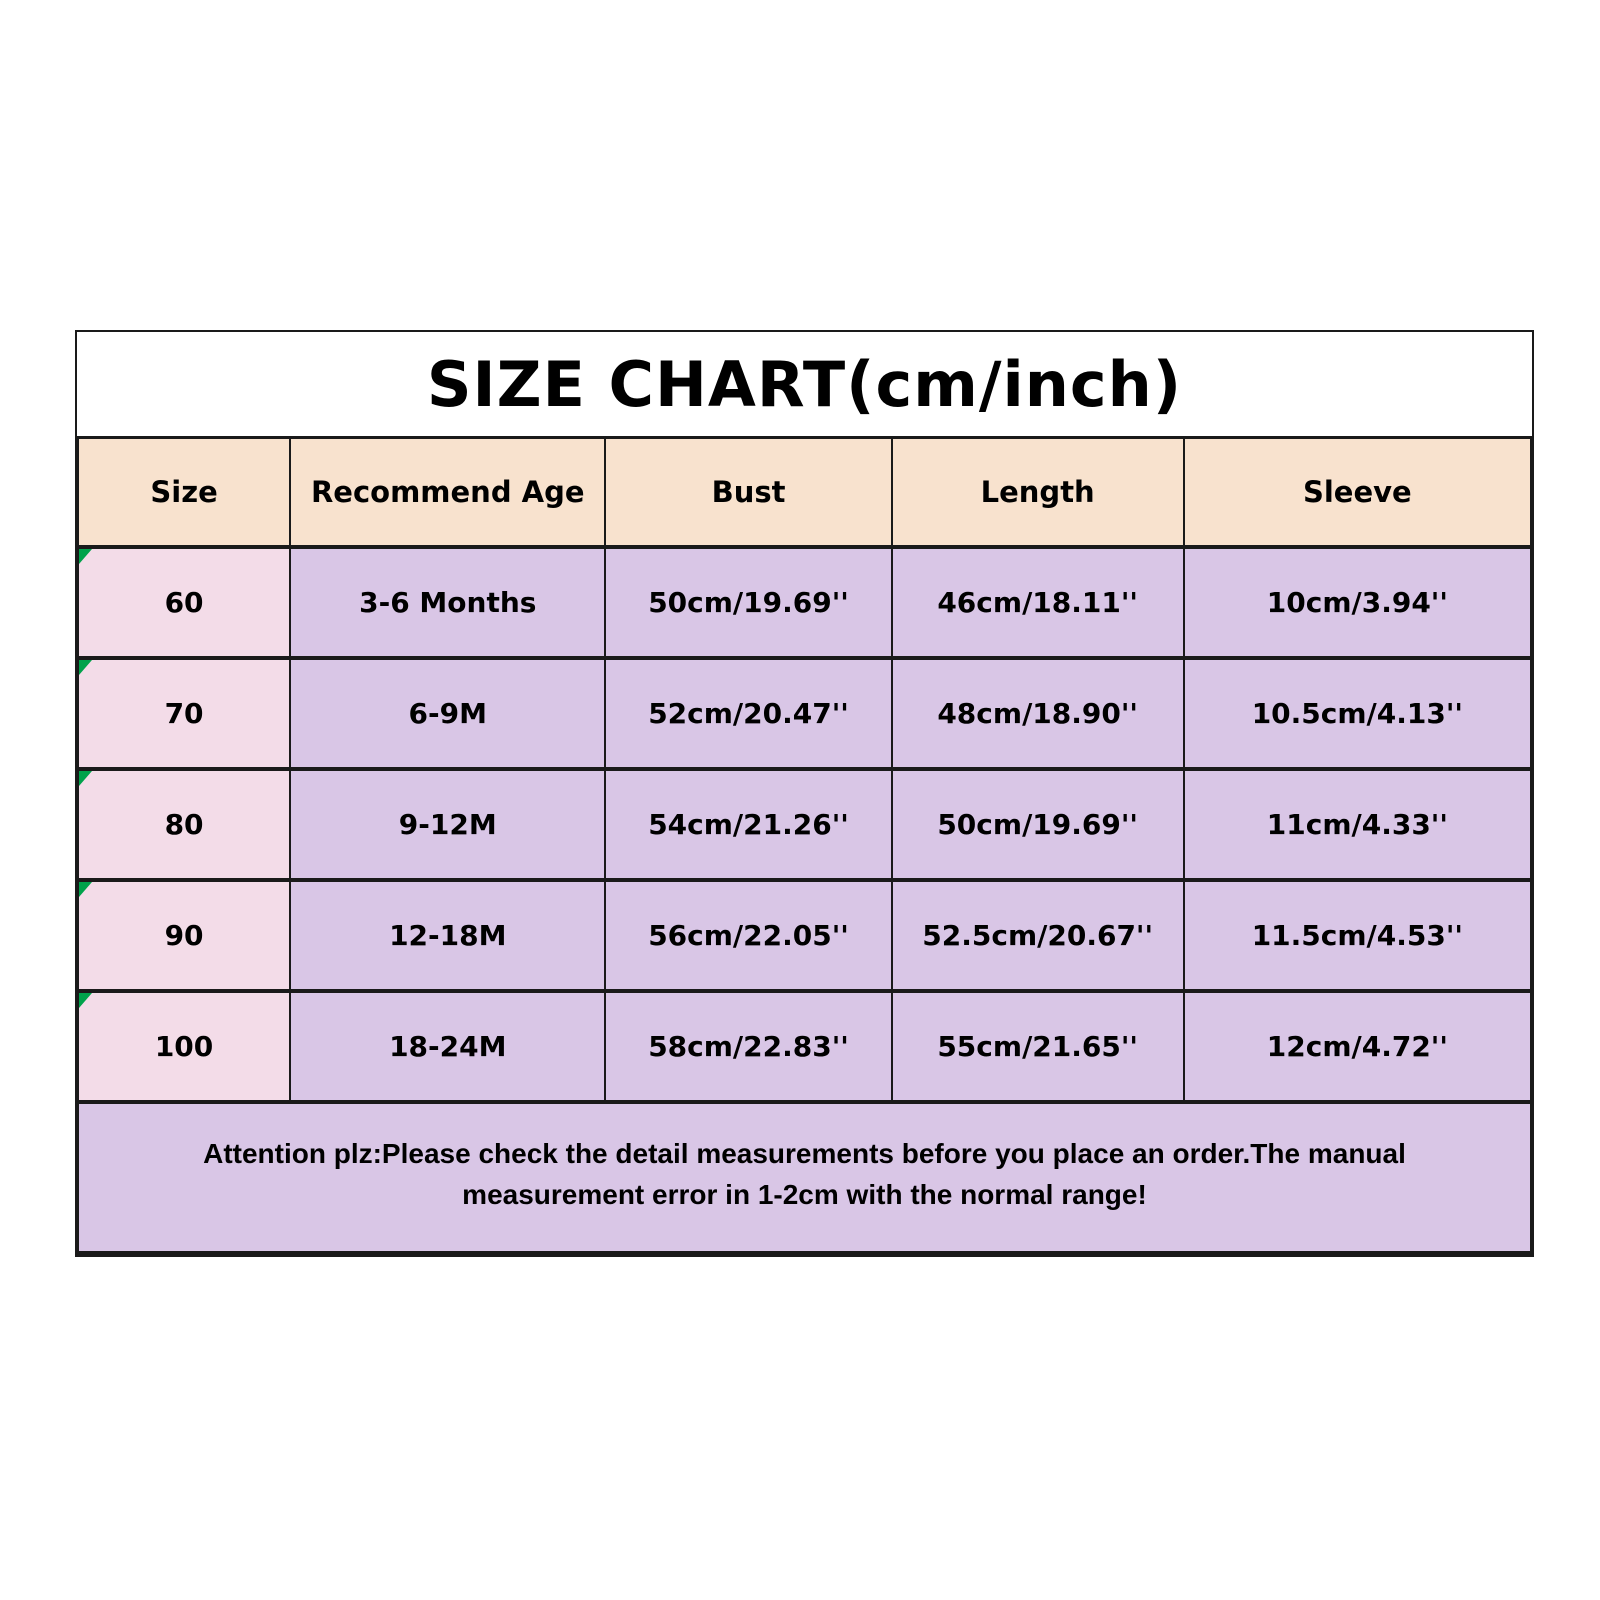 The height and width of the screenshot is (1600, 1600). I want to click on cell-sleeve: 10cm/3.94'', so click(1357, 603).